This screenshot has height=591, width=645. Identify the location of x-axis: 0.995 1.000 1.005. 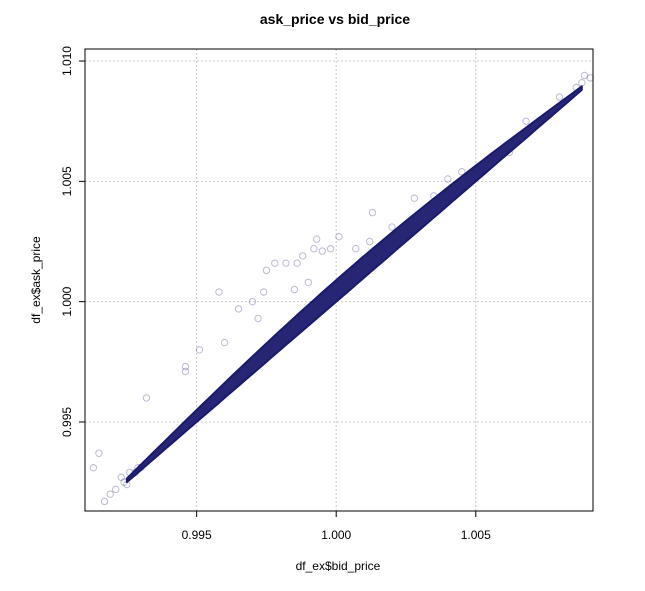
(336, 526).